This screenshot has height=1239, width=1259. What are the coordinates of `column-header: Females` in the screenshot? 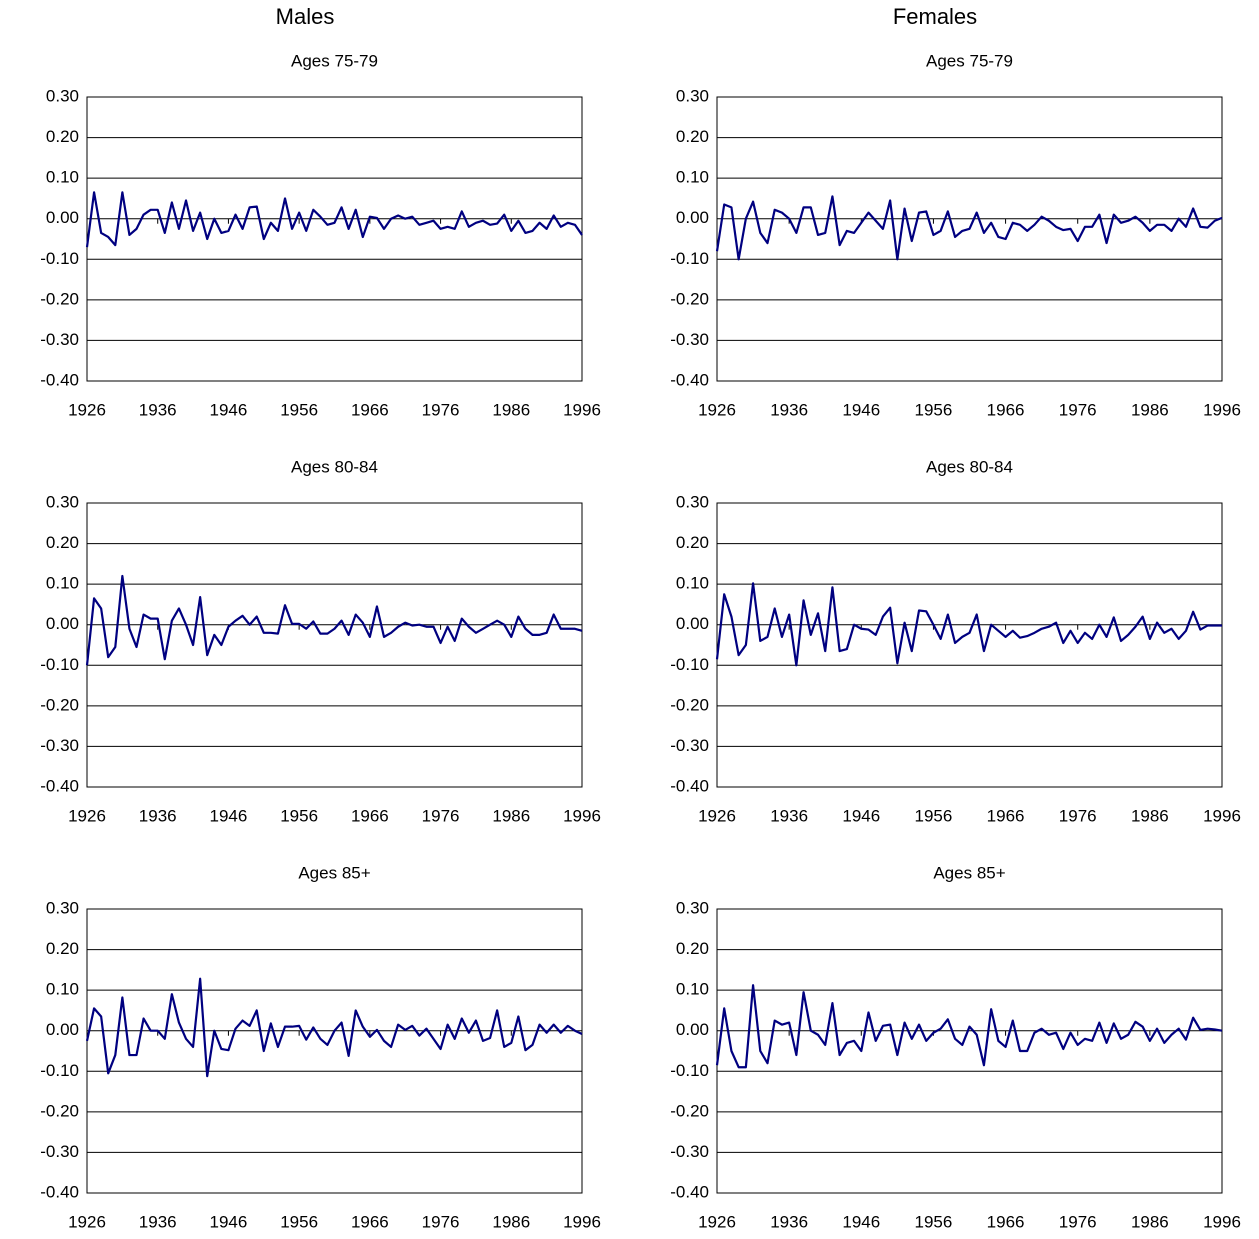 It's located at (935, 16).